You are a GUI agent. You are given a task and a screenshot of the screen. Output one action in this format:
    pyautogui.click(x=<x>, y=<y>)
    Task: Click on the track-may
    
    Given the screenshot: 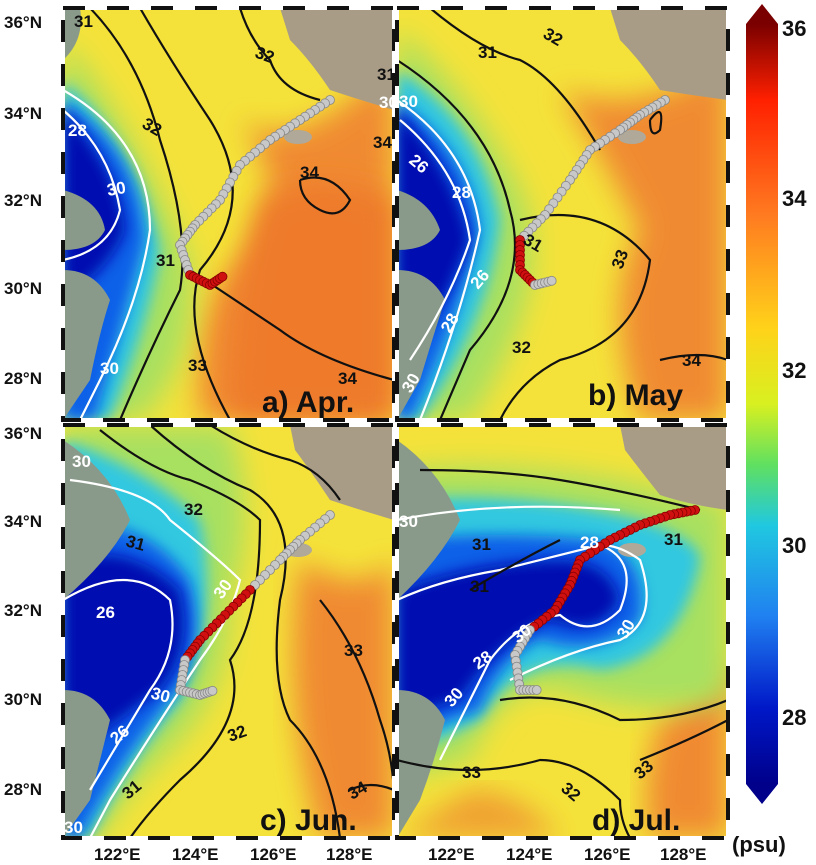 What is the action you would take?
    pyautogui.click(x=592, y=192)
    